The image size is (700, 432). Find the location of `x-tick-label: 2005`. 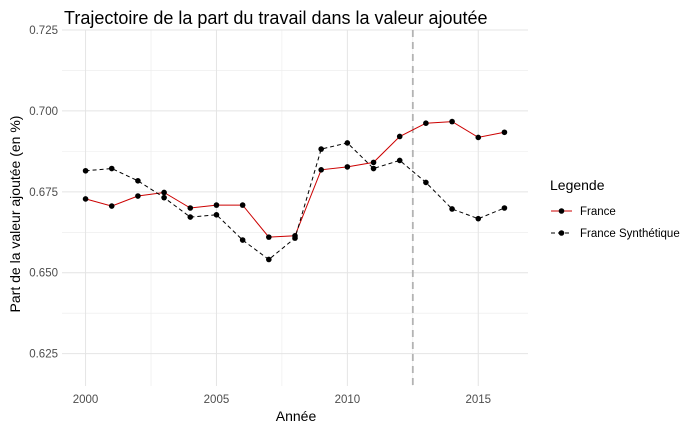

x-tick-label: 2005 is located at coordinates (217, 400).